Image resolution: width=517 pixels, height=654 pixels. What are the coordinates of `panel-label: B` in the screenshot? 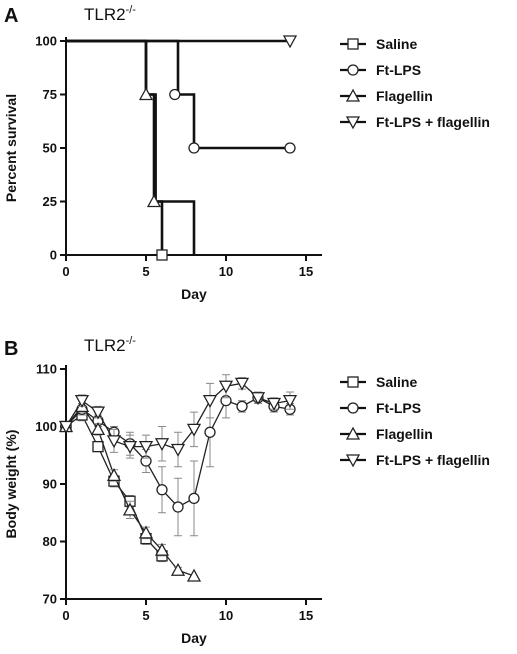 It's located at (11, 349).